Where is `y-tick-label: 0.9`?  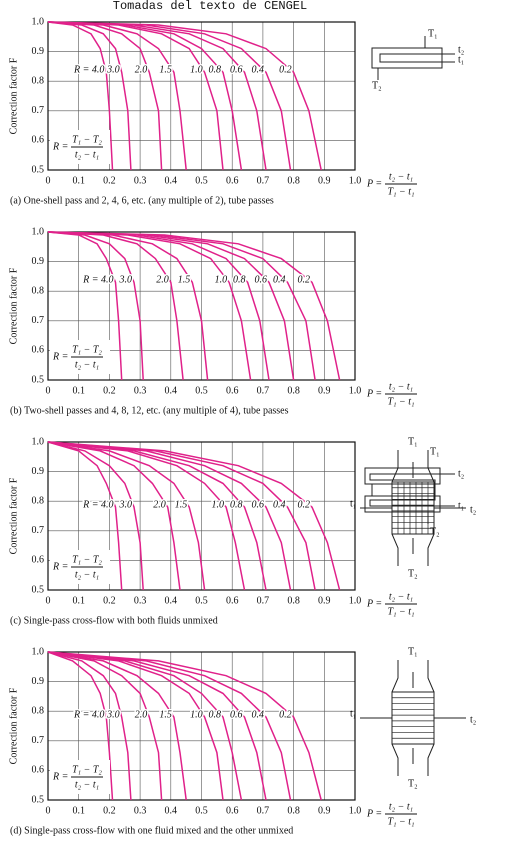
y-tick-label: 0.9 is located at coordinates (38, 261).